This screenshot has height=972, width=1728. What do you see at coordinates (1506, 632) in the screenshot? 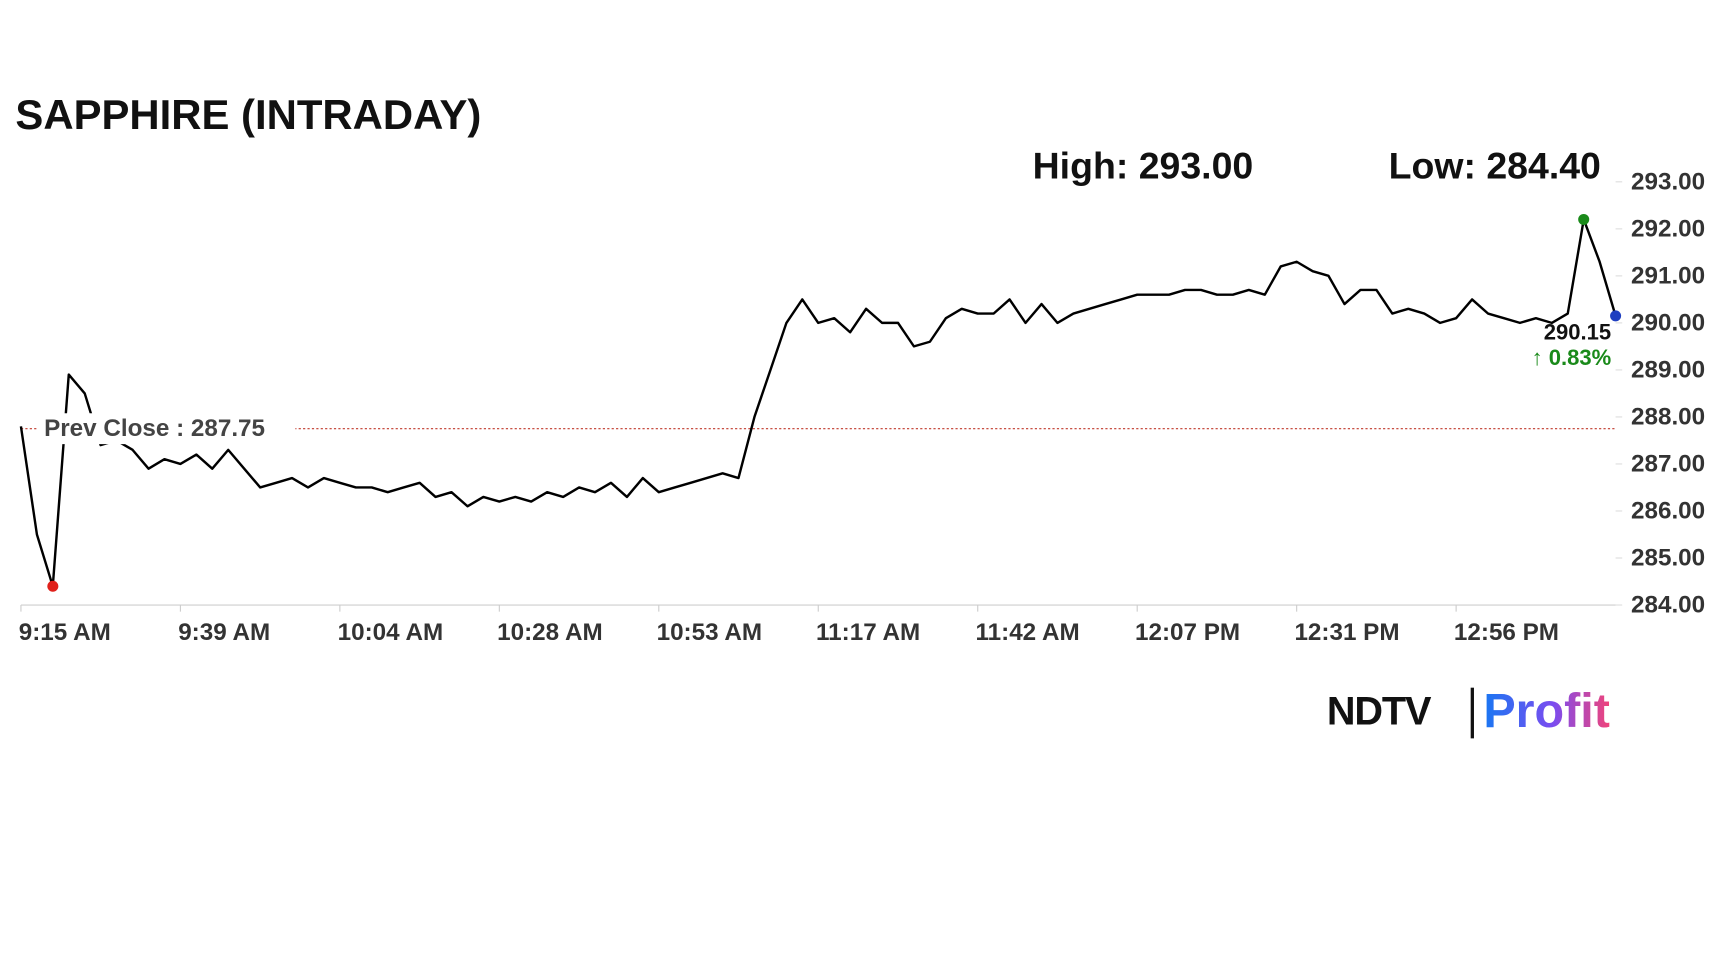
I see `x-tick-label: 12:56 PM` at bounding box center [1506, 632].